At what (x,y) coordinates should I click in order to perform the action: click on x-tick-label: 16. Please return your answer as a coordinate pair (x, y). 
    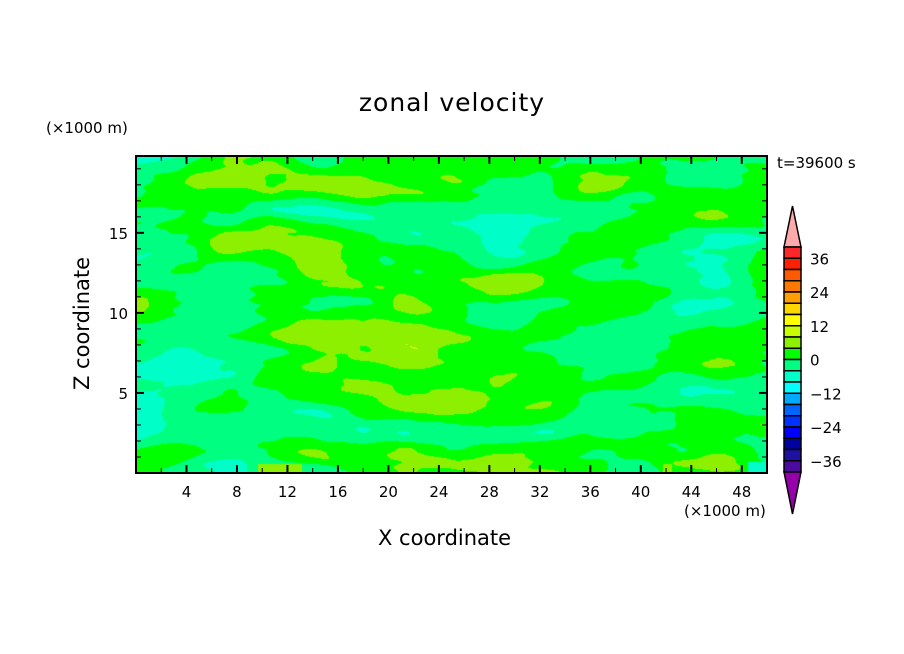
    Looking at the image, I should click on (337, 492).